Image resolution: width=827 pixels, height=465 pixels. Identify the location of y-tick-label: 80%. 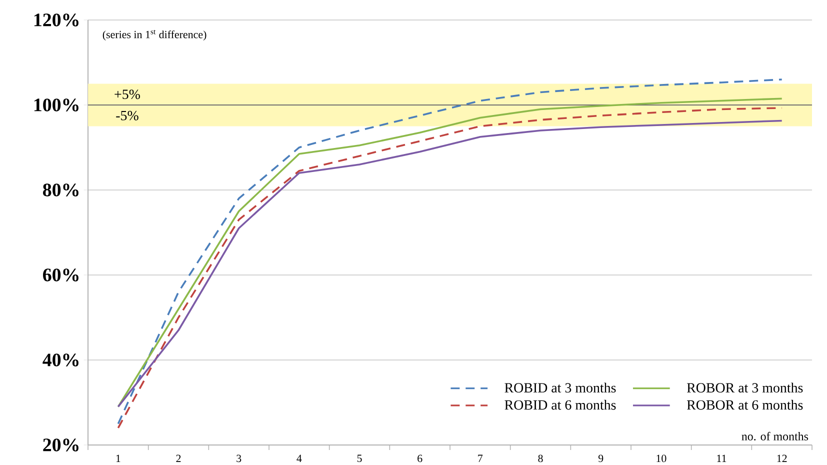
(60, 190).